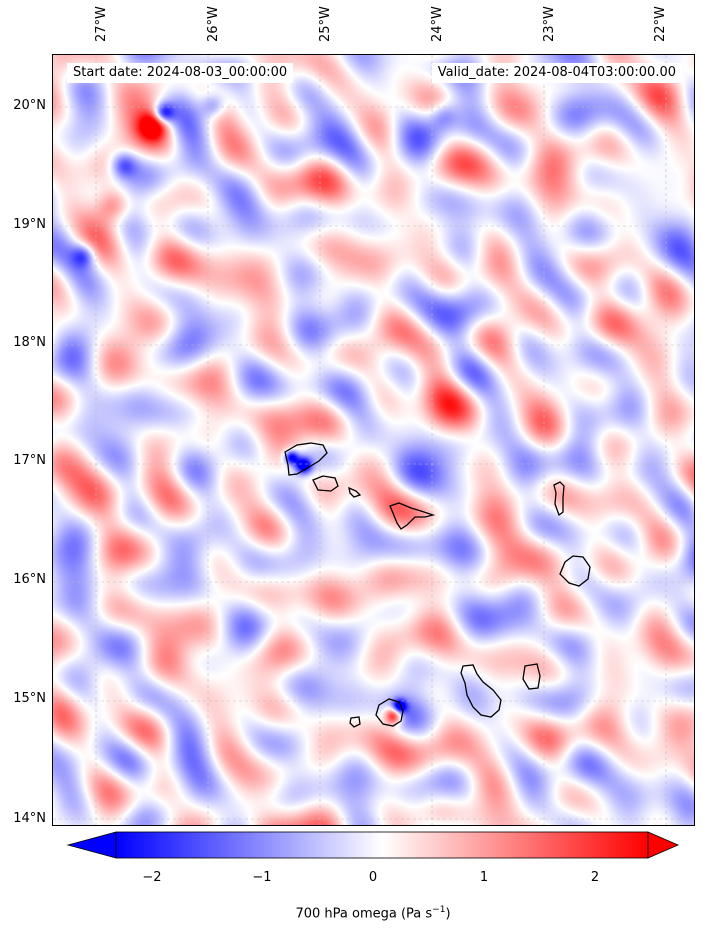 This screenshot has width=703, height=936. Describe the element at coordinates (412, 516) in the screenshot. I see `island-sao-nicolau` at that location.